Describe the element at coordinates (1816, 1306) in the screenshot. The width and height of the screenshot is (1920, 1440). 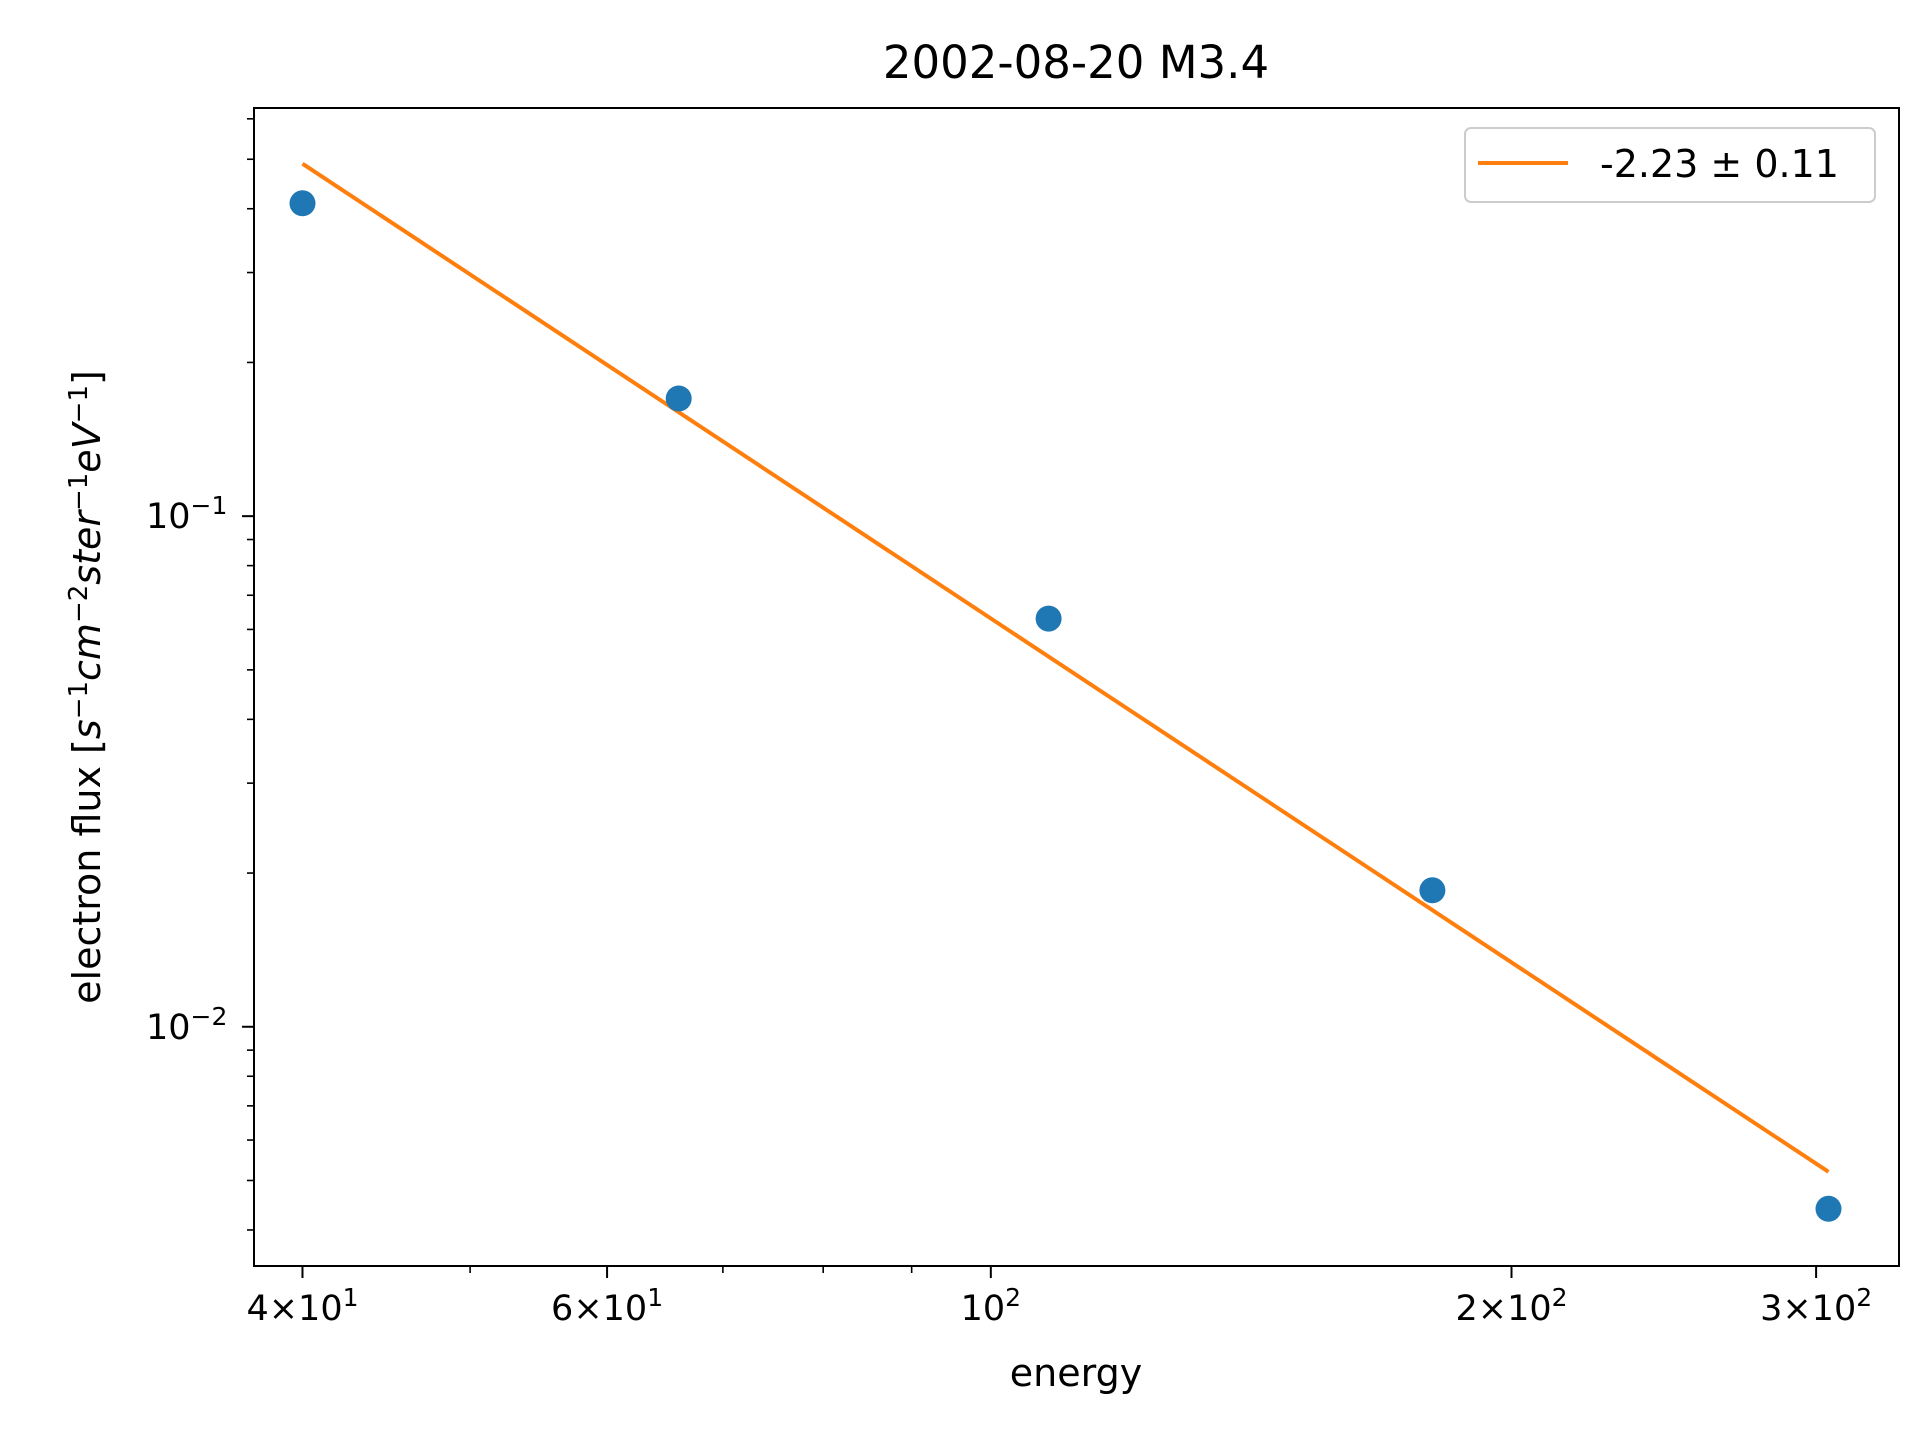
I see `x-tick-label: 3×102` at that location.